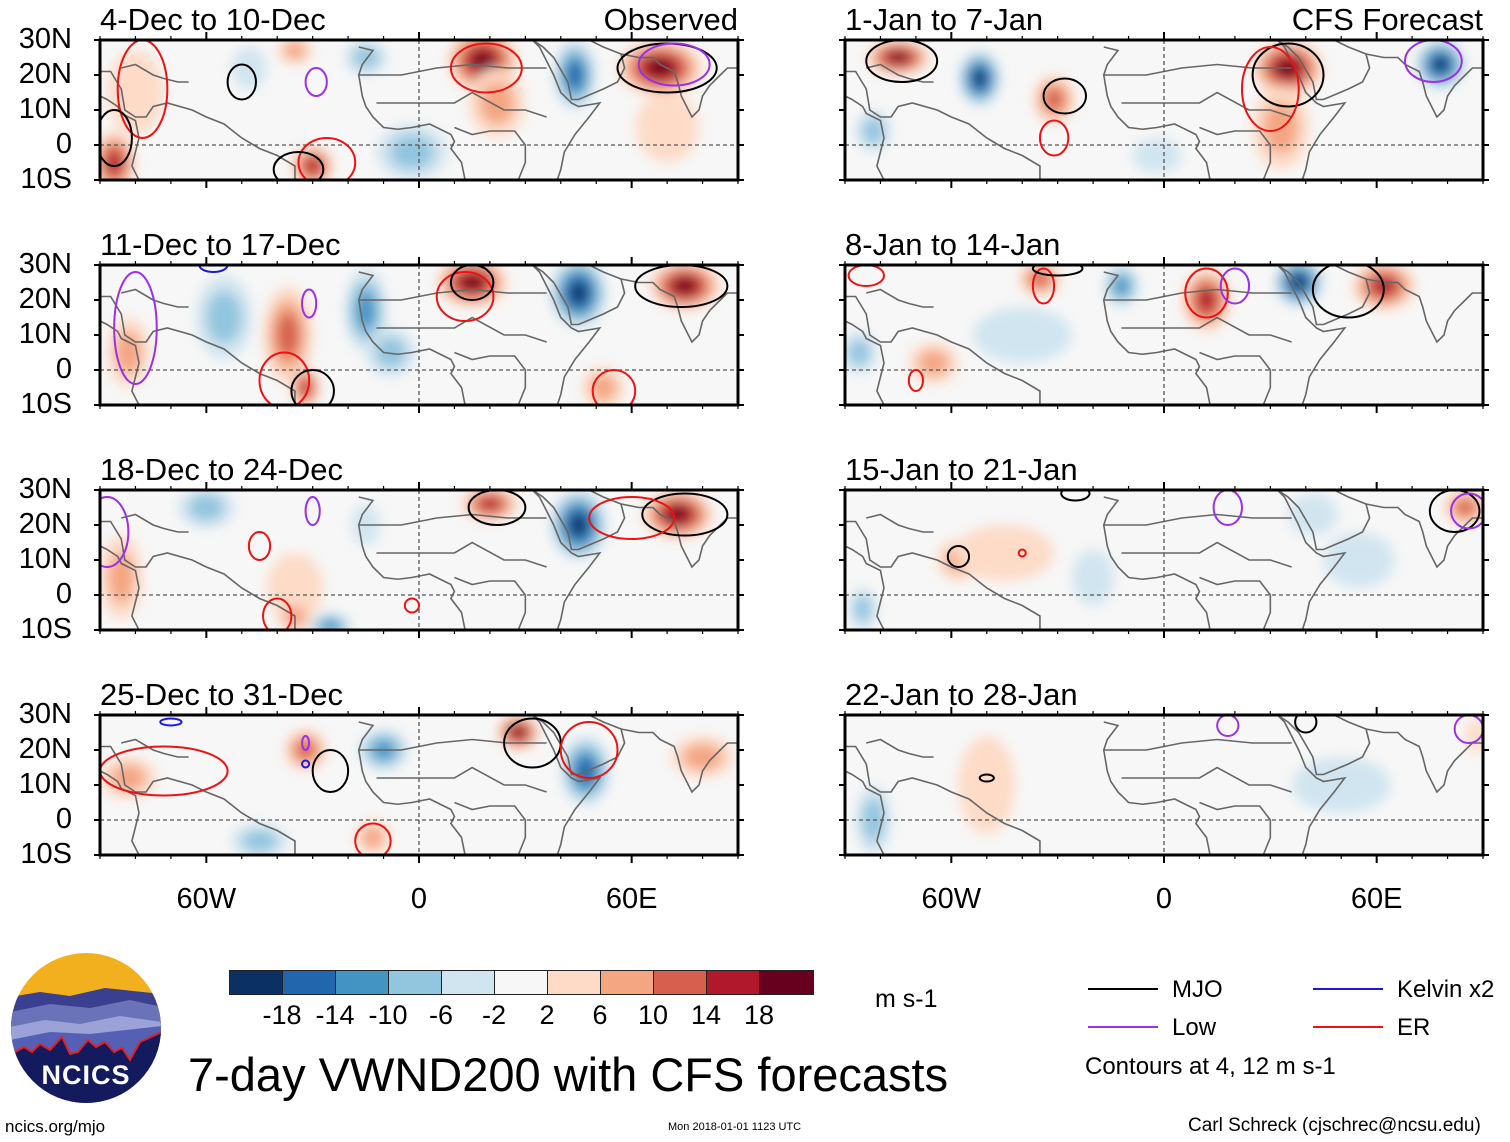 The image size is (1510, 1142). What do you see at coordinates (85, 1075) in the screenshot?
I see `logo-text: NCICS` at bounding box center [85, 1075].